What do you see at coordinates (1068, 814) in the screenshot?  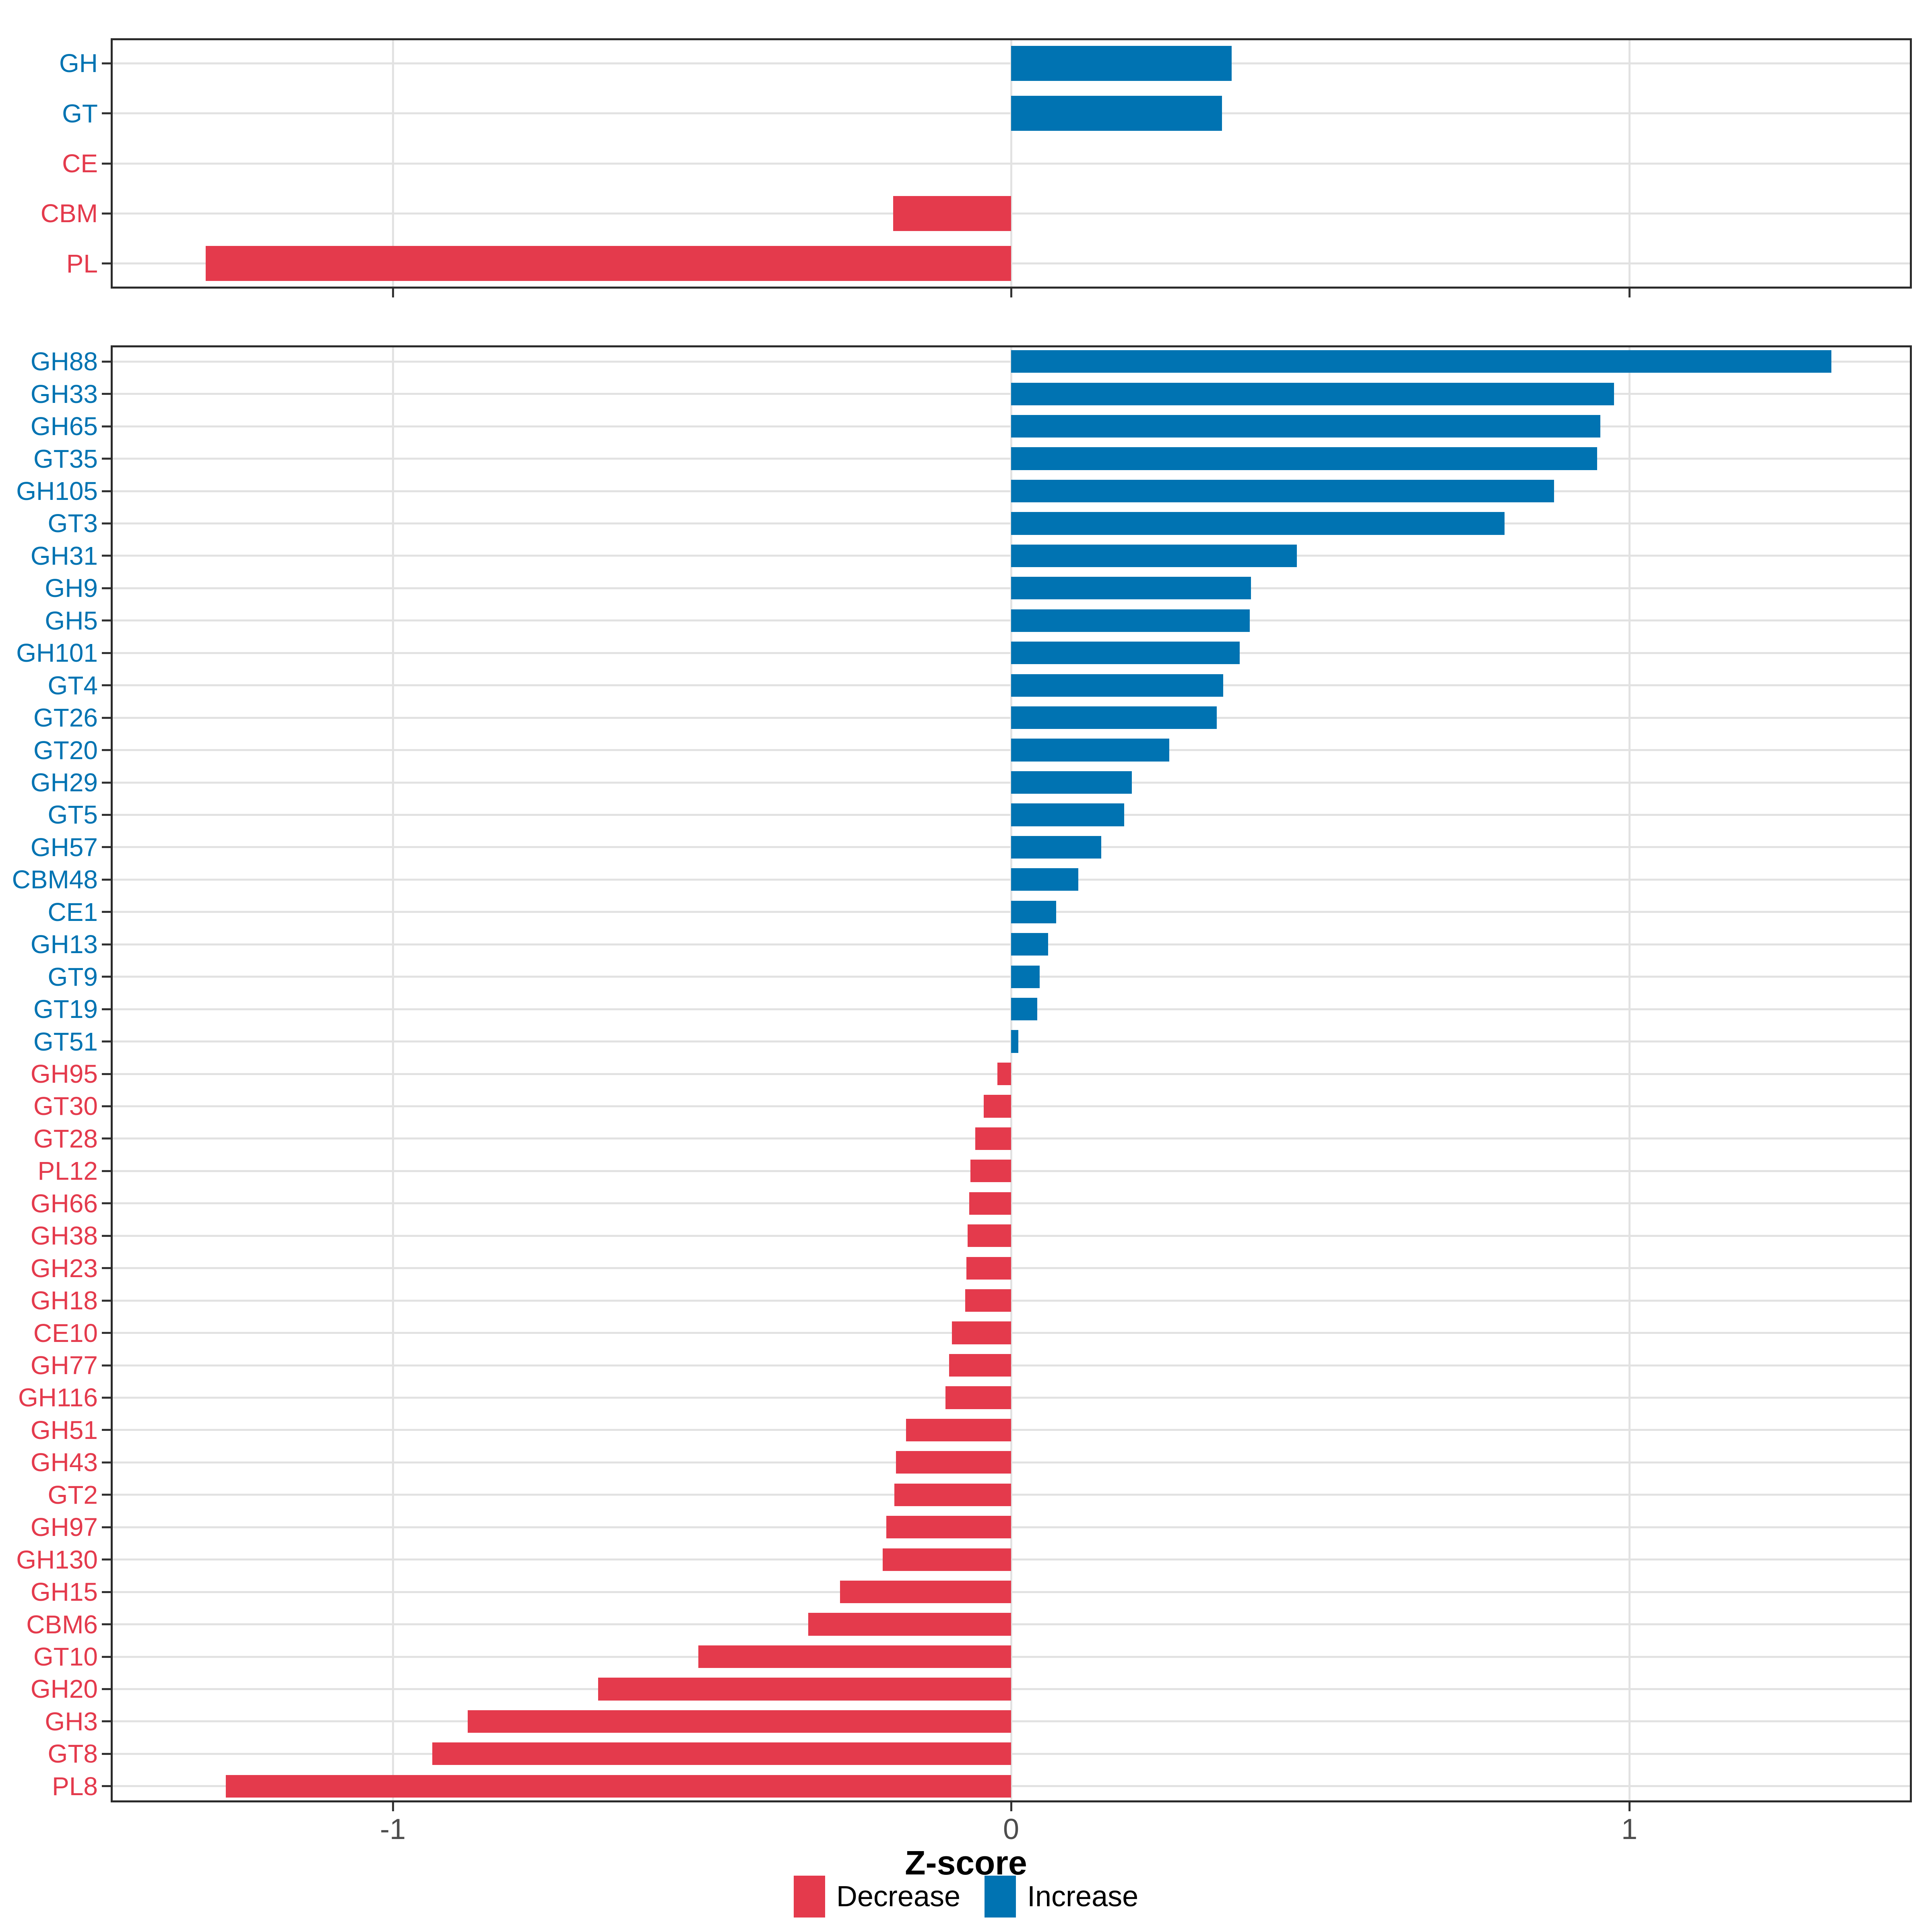 I see `bar-GT5` at bounding box center [1068, 814].